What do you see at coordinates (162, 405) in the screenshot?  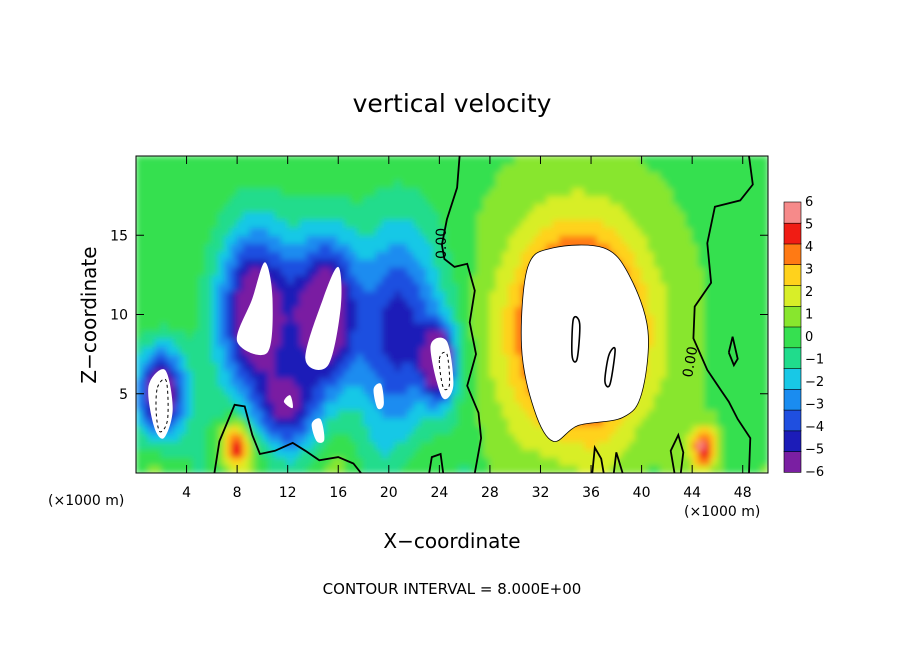 I see `negative-contour` at bounding box center [162, 405].